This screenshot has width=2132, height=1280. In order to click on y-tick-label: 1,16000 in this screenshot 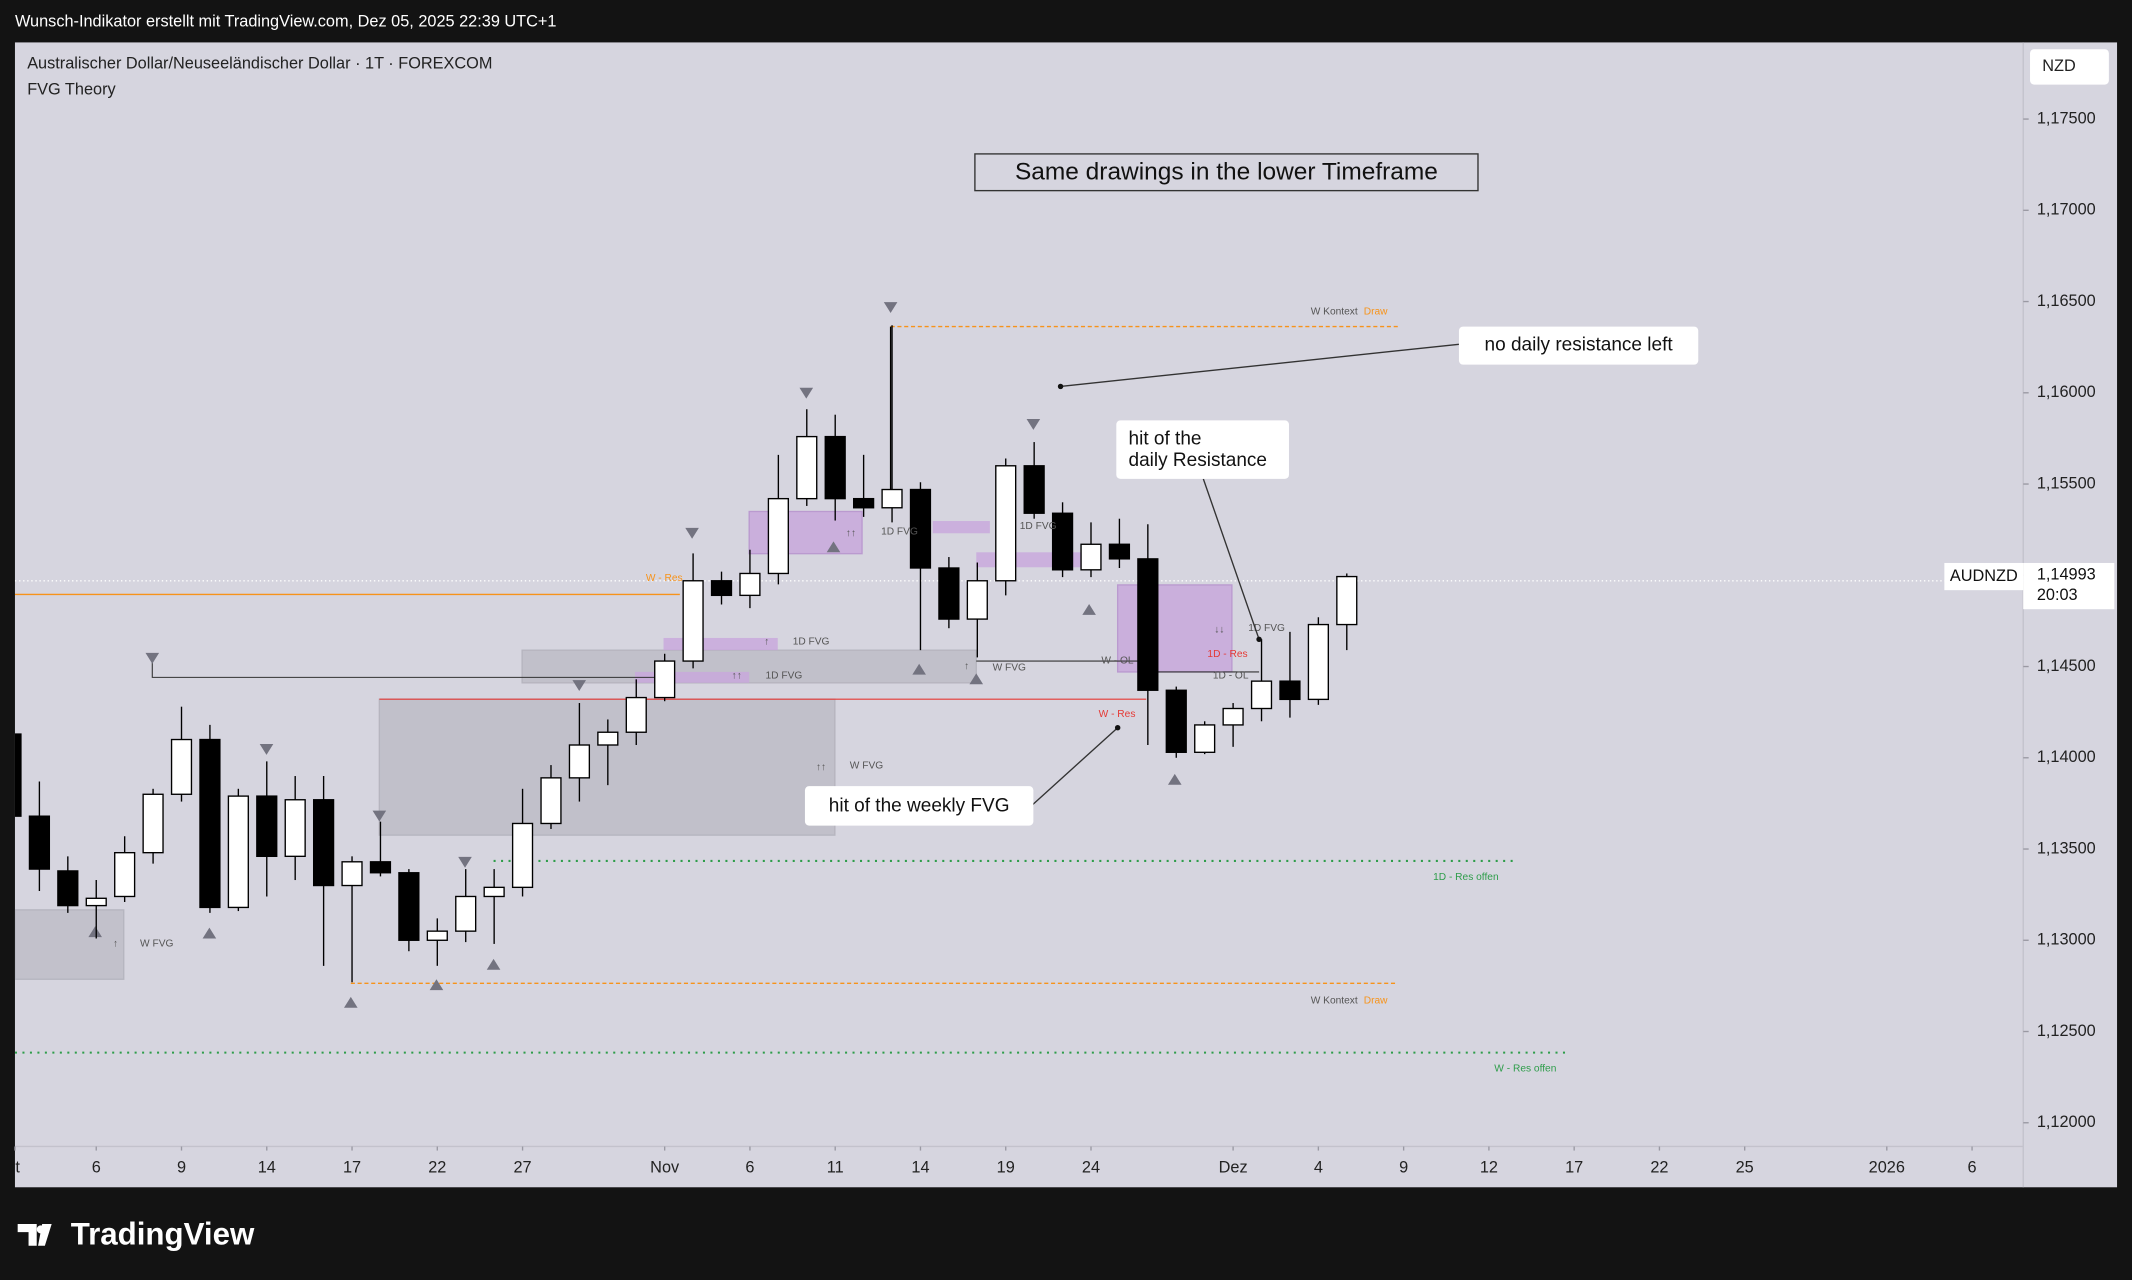, I will do `click(2066, 392)`.